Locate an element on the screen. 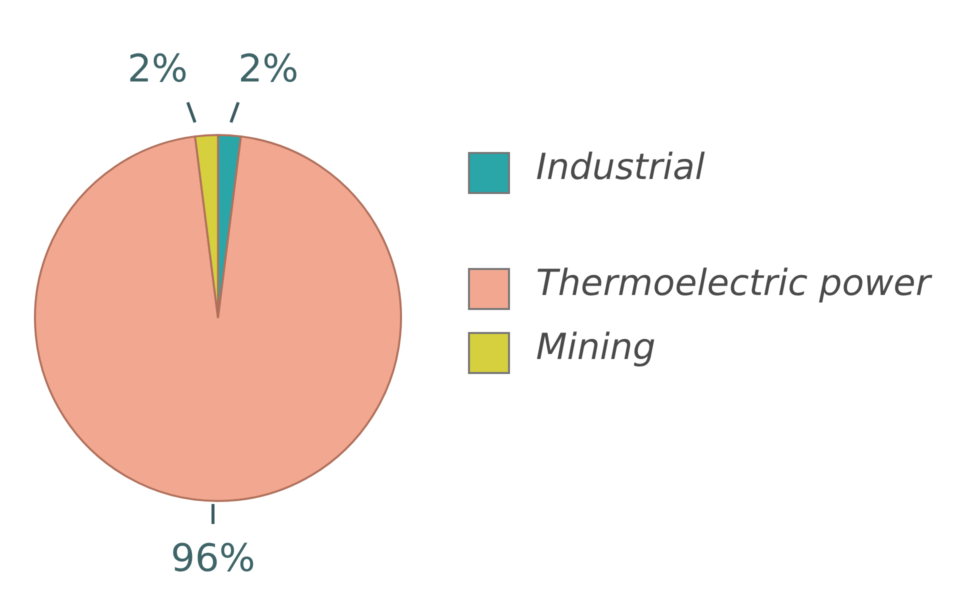 This screenshot has width=977, height=592. legend-label: Mining is located at coordinates (596, 347).